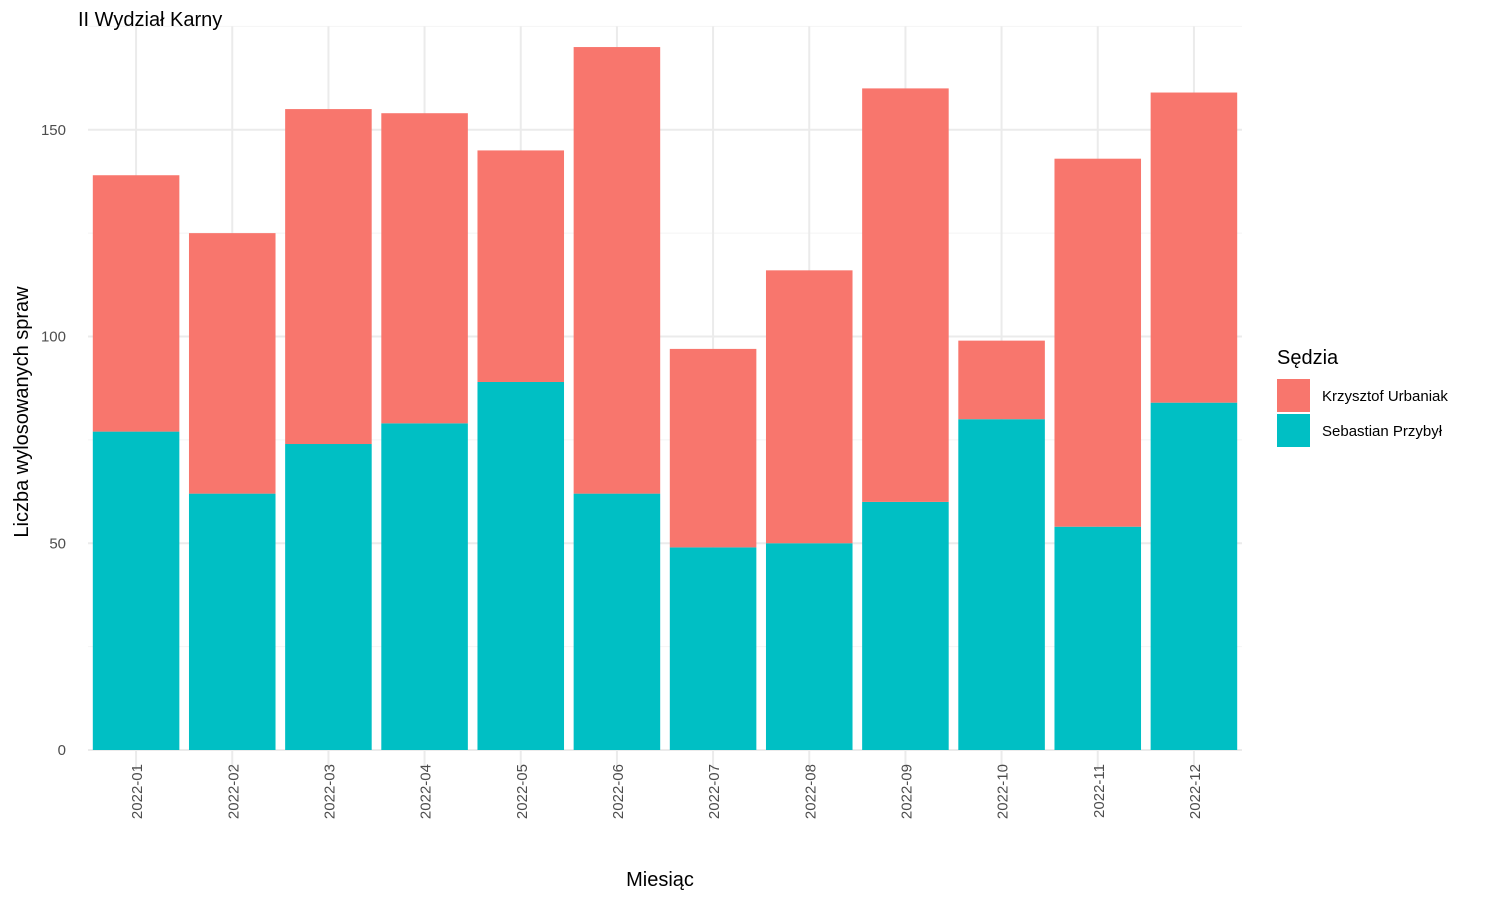  I want to click on legend-items: Krzysztof Urbaniak Sebastian Przybył, so click(1362, 413).